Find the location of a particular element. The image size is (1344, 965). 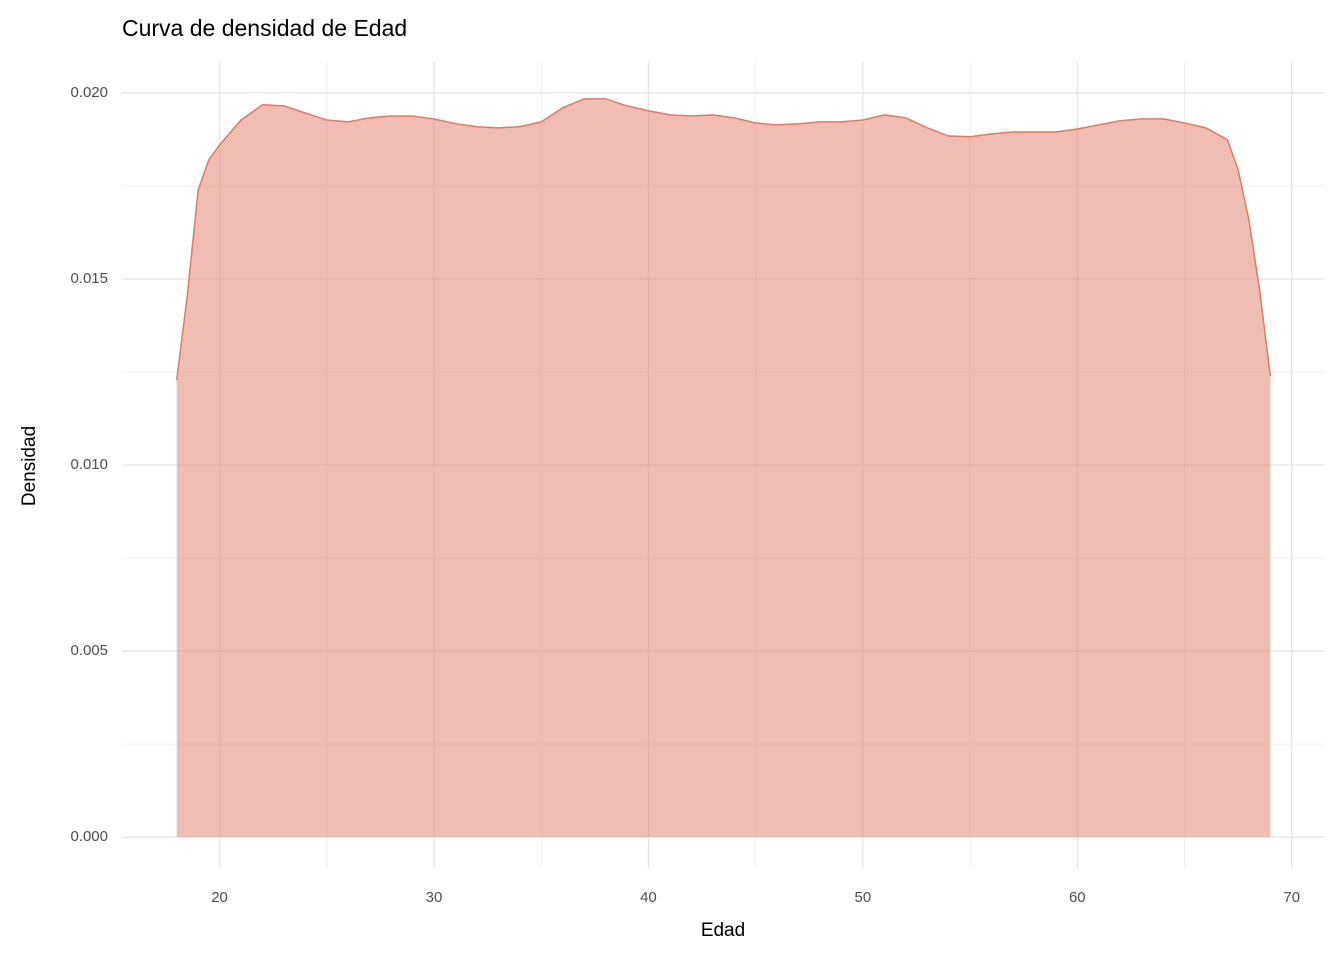

y-tick-label: 0.000 is located at coordinates (89, 836).